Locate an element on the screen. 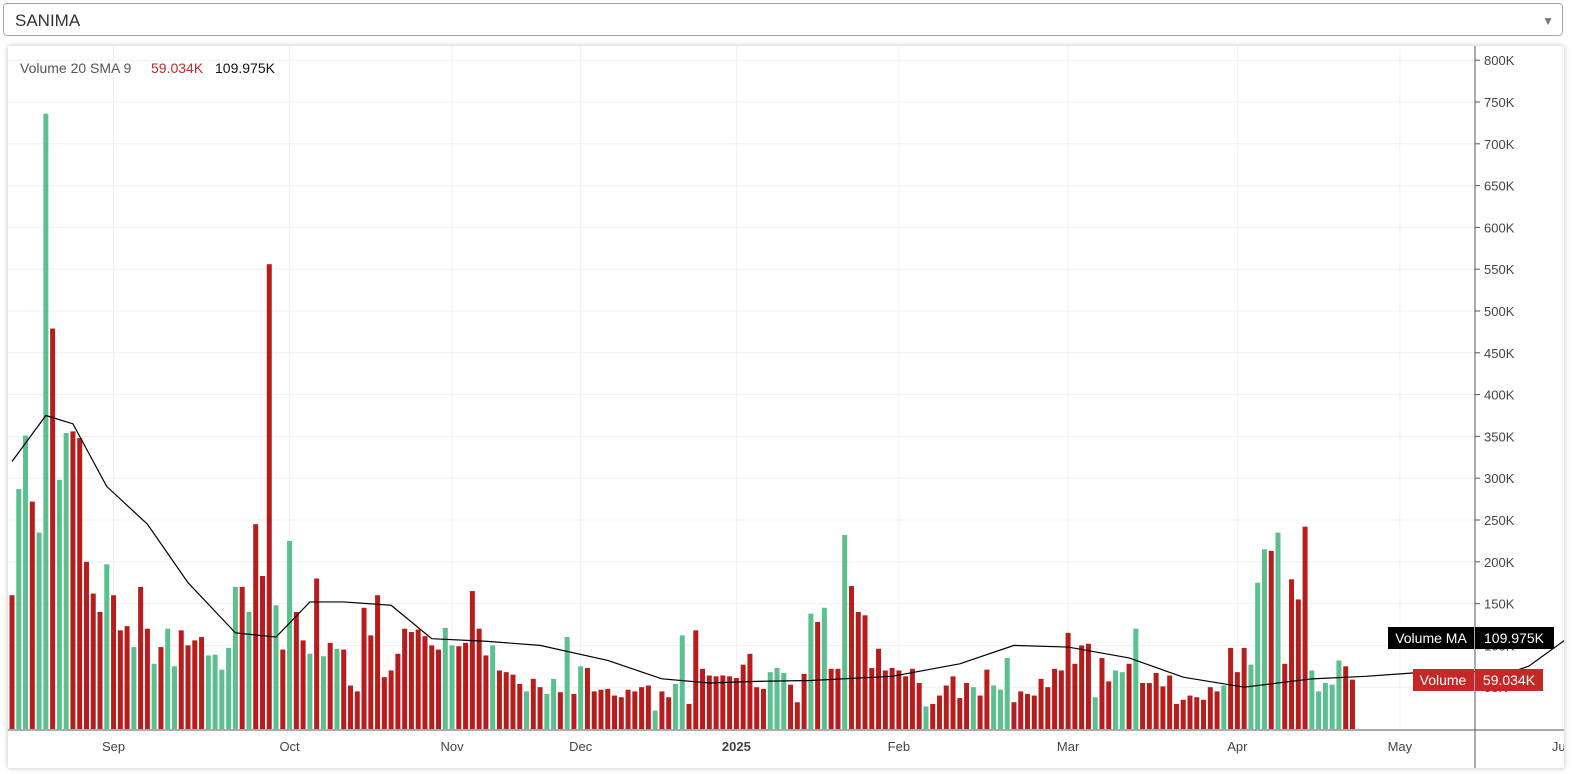 The image size is (1573, 774). x-tick-label: Apr is located at coordinates (1237, 746).